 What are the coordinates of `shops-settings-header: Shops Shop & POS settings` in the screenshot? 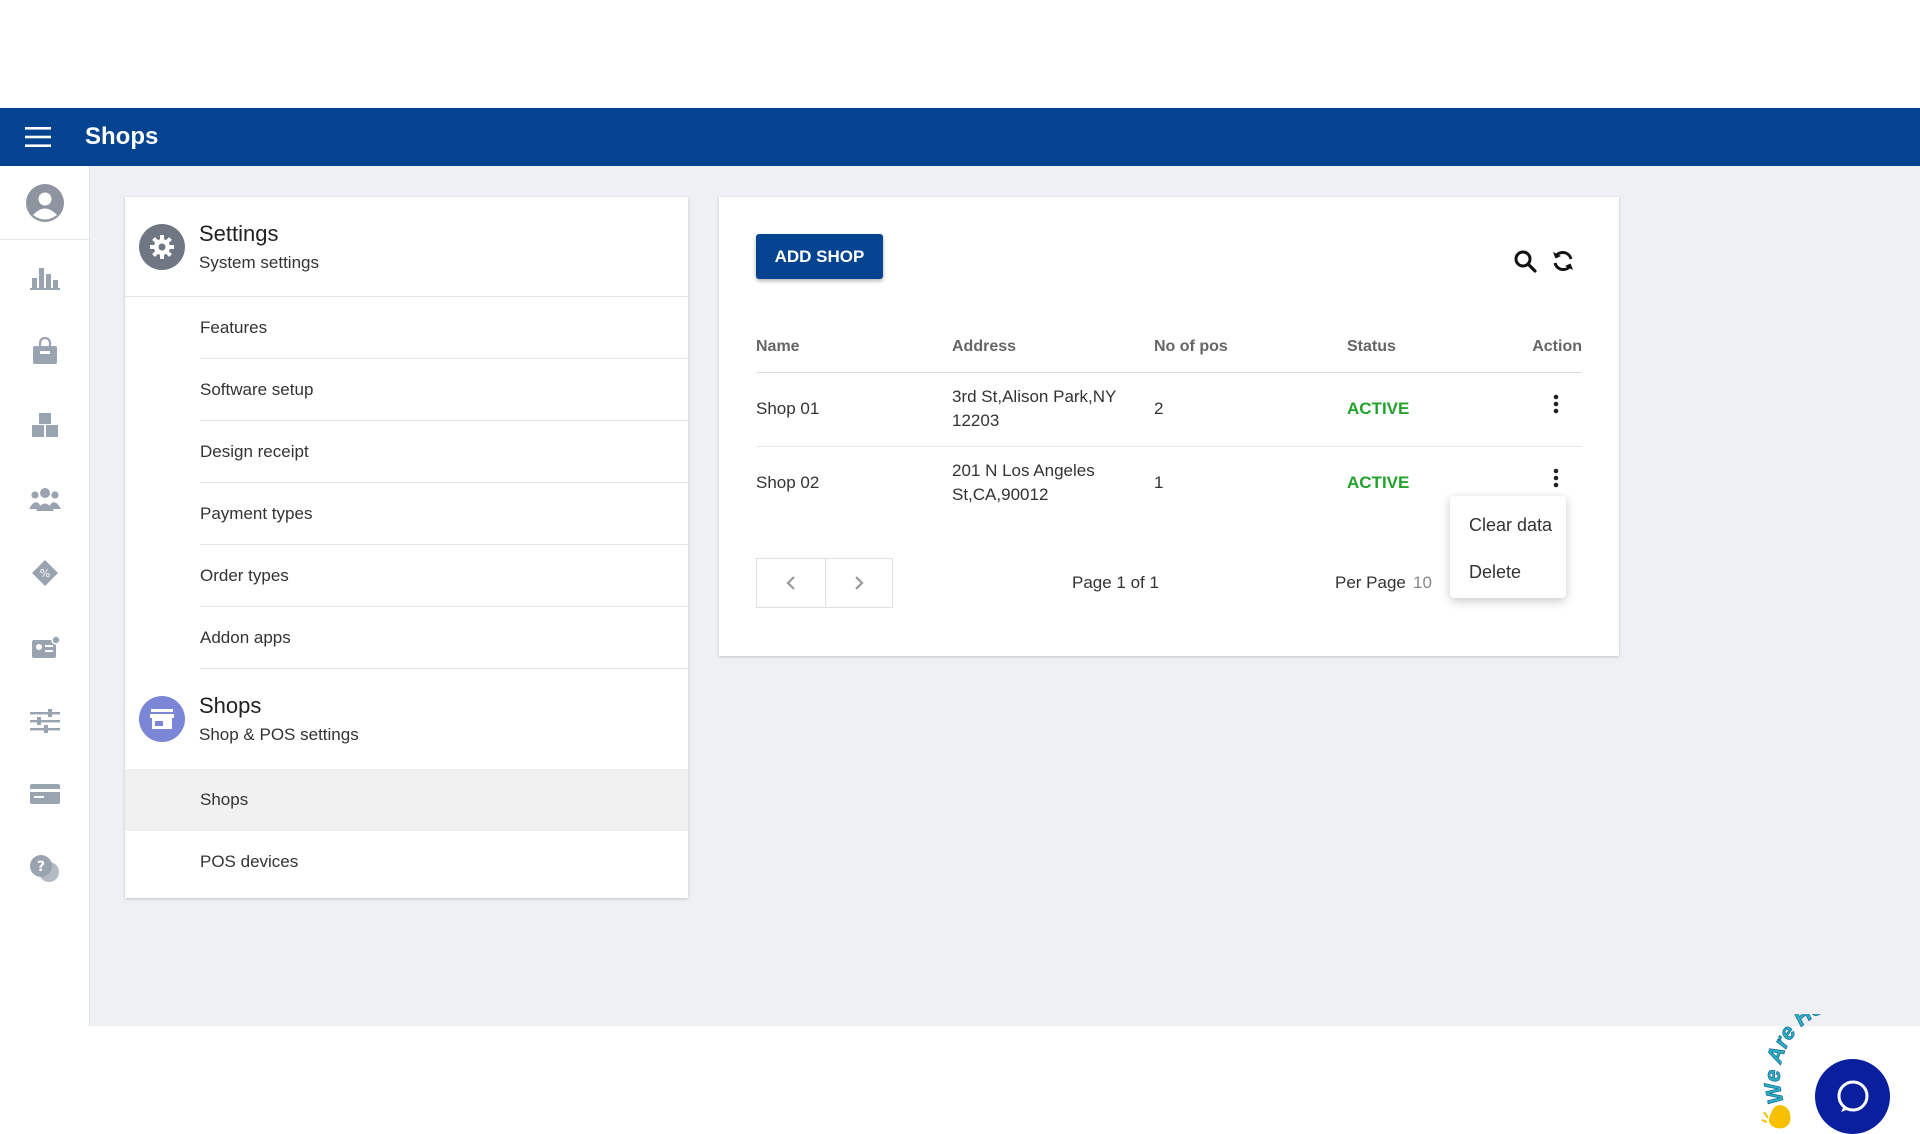 It's located at (406, 719).